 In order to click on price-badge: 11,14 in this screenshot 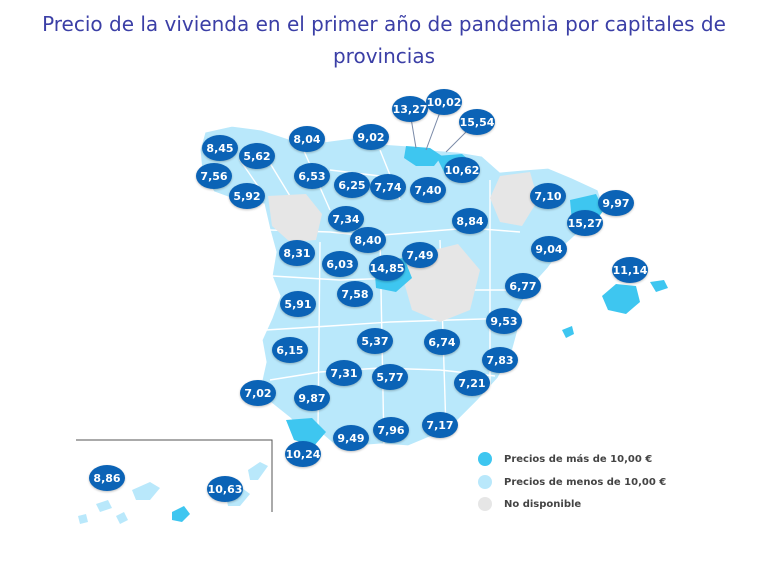, I will do `click(630, 270)`.